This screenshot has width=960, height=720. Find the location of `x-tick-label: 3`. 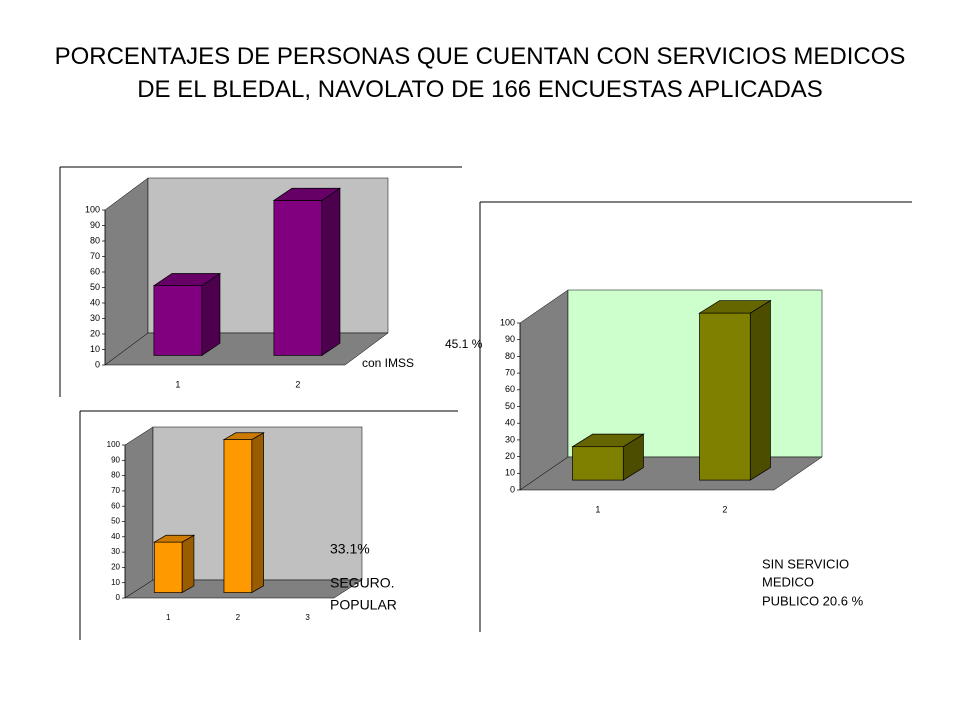

x-tick-label: 3 is located at coordinates (307, 617).